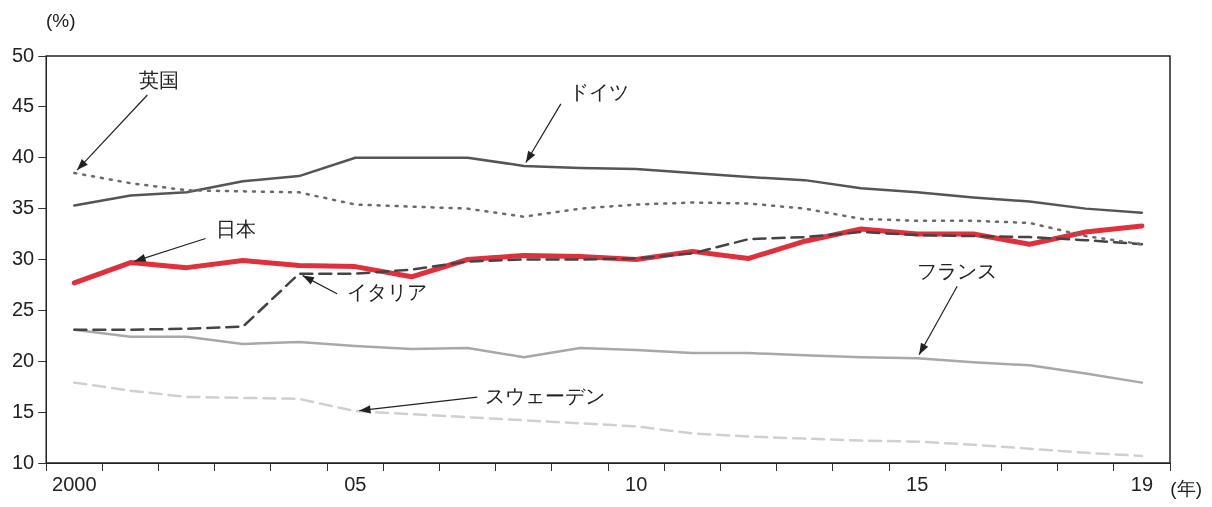 The image size is (1212, 507). Describe the element at coordinates (23, 207) in the screenshot. I see `y-tick-label: 35` at that location.